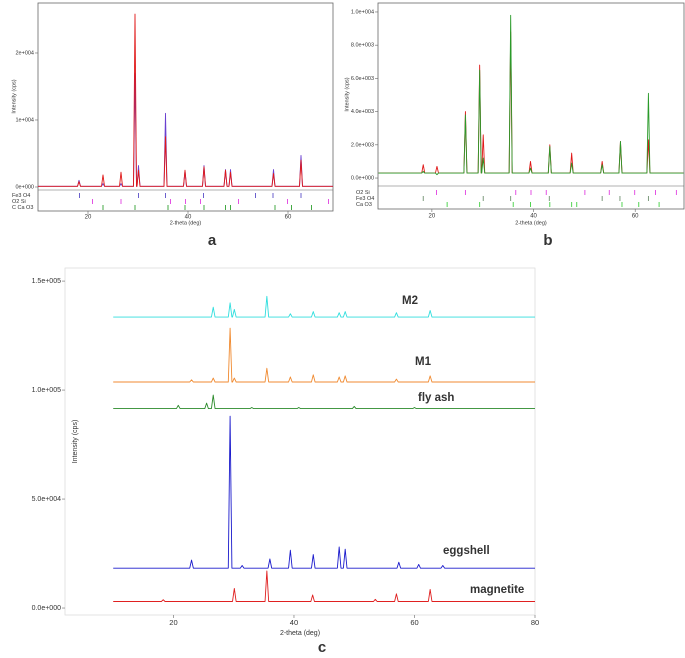  What do you see at coordinates (547, 240) in the screenshot?
I see `panel-label: b` at bounding box center [547, 240].